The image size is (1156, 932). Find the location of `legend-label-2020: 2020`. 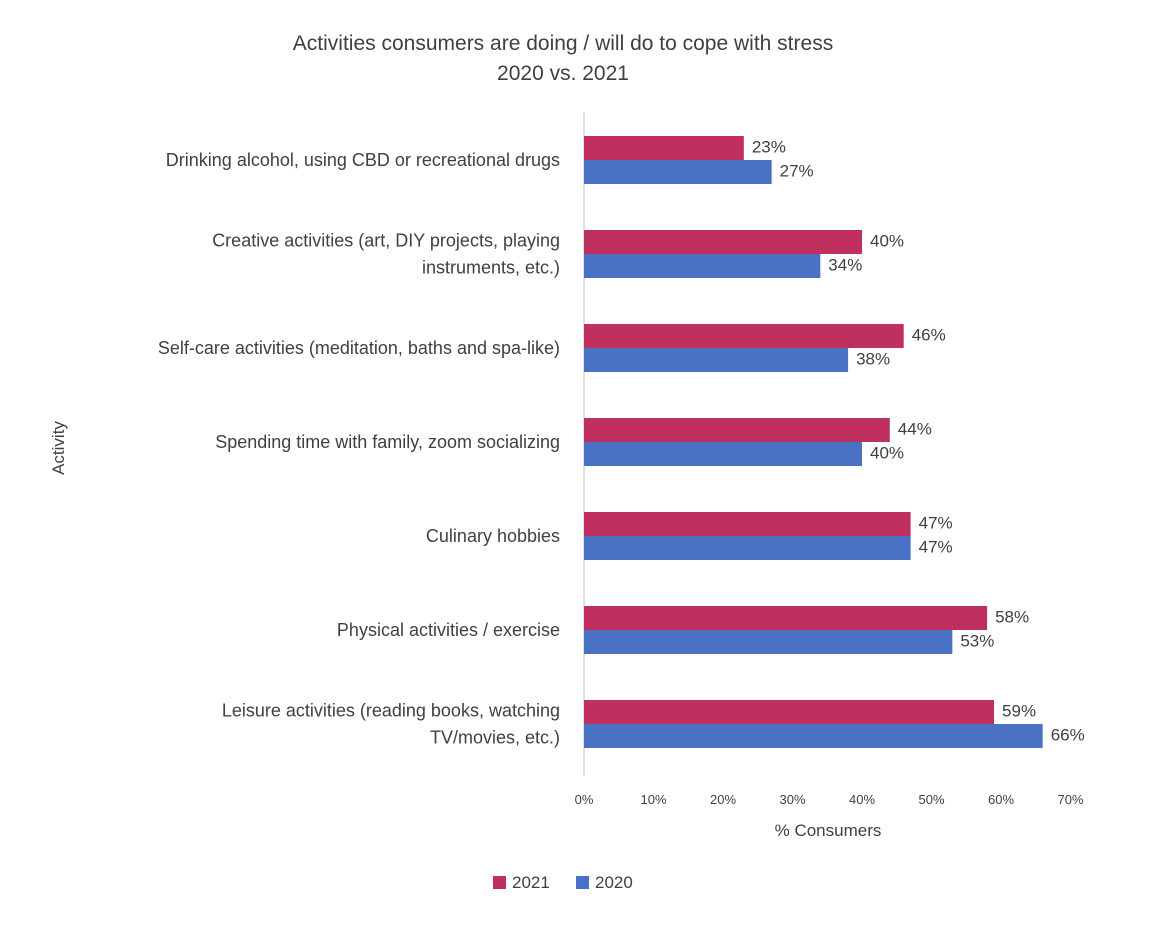

legend-label-2020: 2020 is located at coordinates (614, 882).